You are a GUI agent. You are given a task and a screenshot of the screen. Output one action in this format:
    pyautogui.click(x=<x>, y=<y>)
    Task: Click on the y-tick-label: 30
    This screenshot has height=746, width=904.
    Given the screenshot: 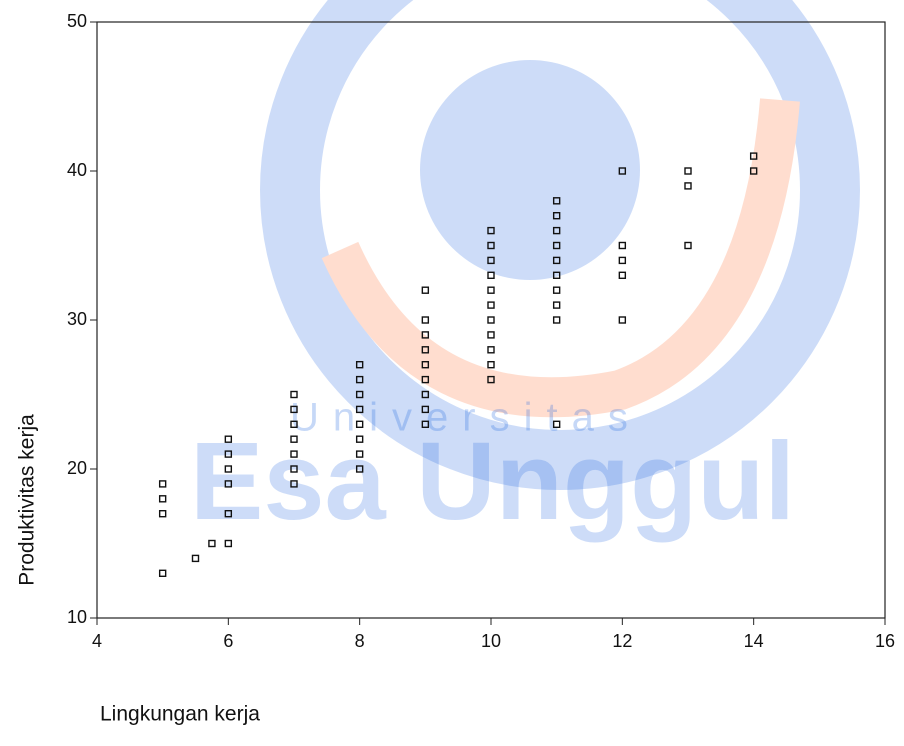 What is the action you would take?
    pyautogui.click(x=77, y=319)
    